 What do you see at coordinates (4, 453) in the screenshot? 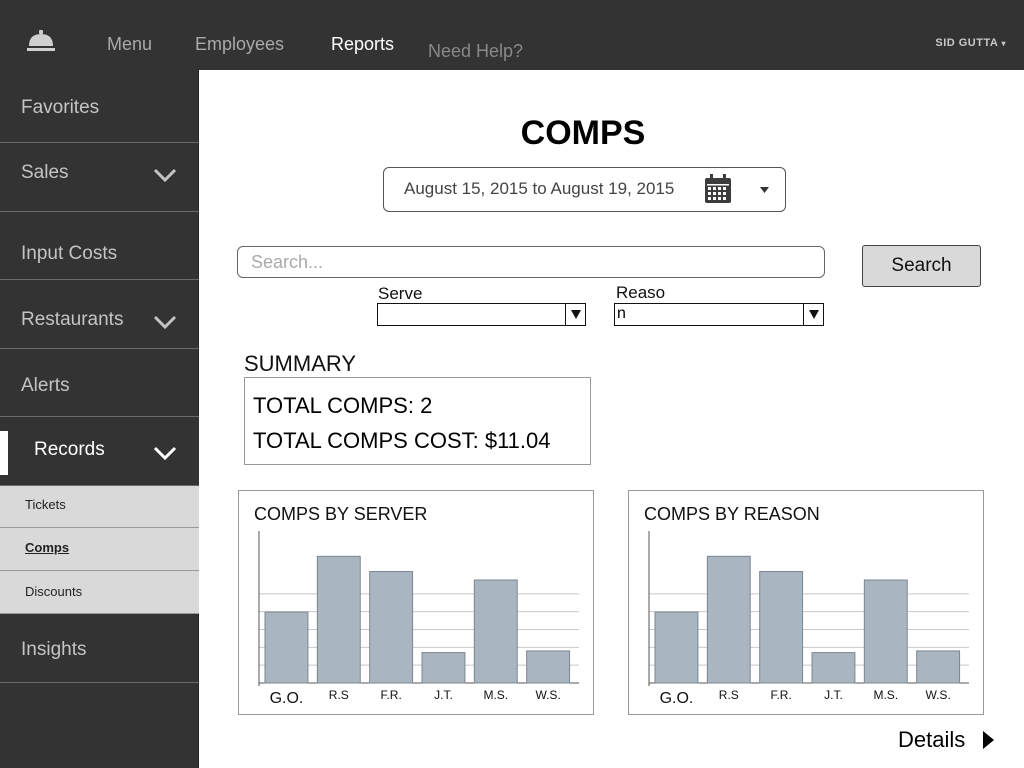
I see `active-indicator` at bounding box center [4, 453].